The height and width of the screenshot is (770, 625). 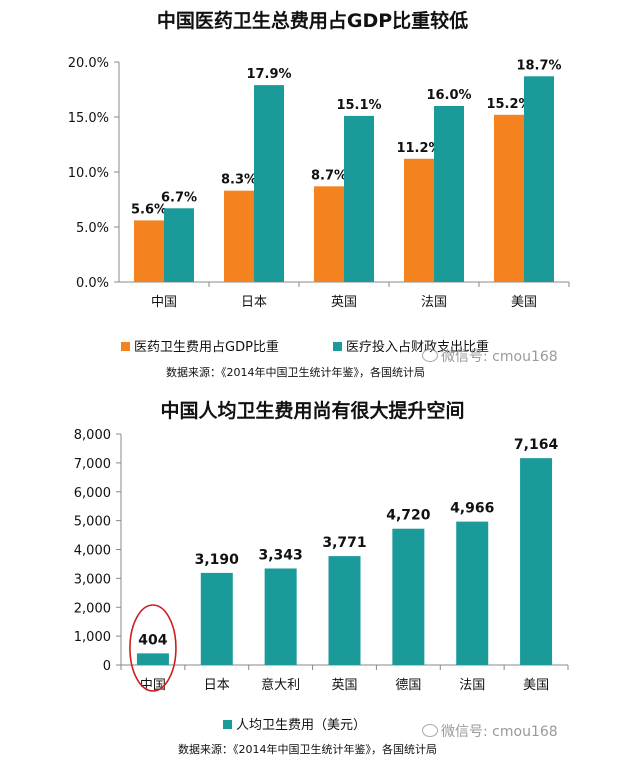 What do you see at coordinates (312, 411) in the screenshot?
I see `chart-2-title: 中国人均卫生费用尚有很大提升空间` at bounding box center [312, 411].